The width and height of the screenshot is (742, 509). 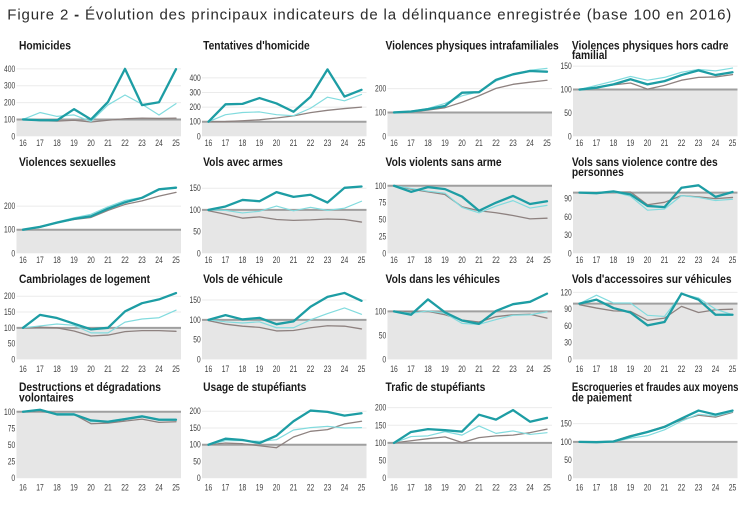 I want to click on svg-text:Escroqueries et fraudes aux mo: Escroqueries et fraudes aux moyens, so click(x=655, y=387).